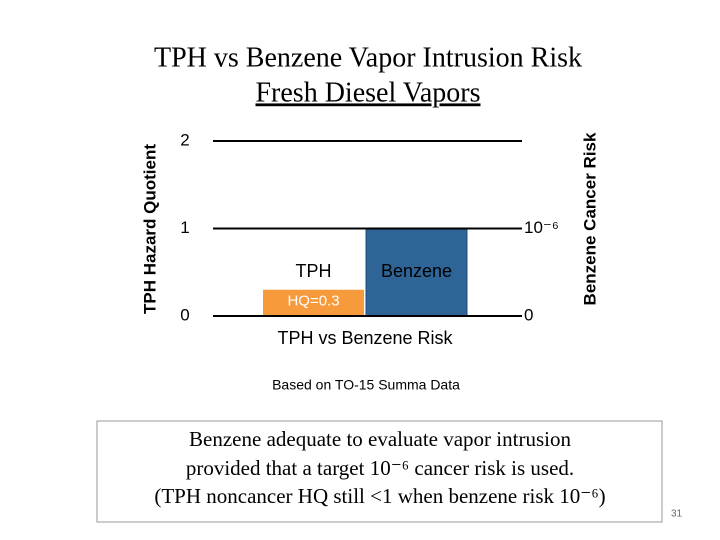 Image resolution: width=720 pixels, height=540 pixels. What do you see at coordinates (589, 218) in the screenshot?
I see `y2-axis-title: Benzene Cancer Risk` at bounding box center [589, 218].